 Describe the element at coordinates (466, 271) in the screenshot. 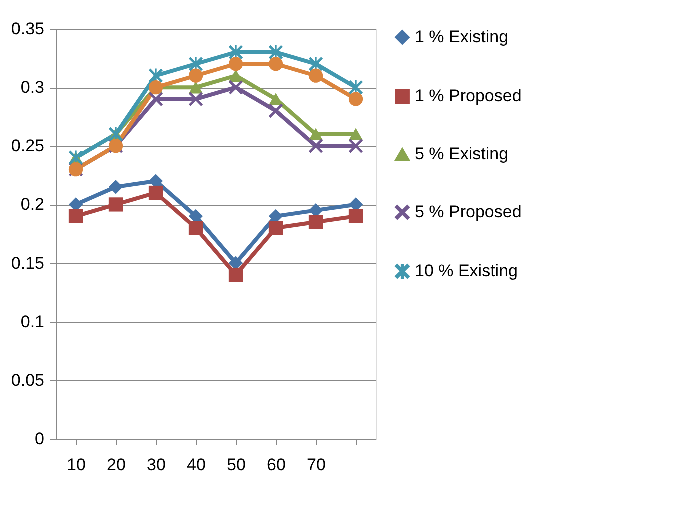

I see `legend-label: 10 % Existing` at that location.